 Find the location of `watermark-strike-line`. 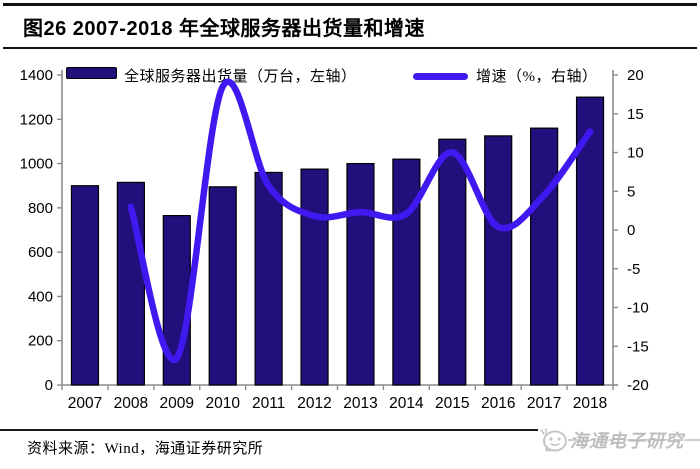

watermark-strike-line is located at coordinates (634, 440).